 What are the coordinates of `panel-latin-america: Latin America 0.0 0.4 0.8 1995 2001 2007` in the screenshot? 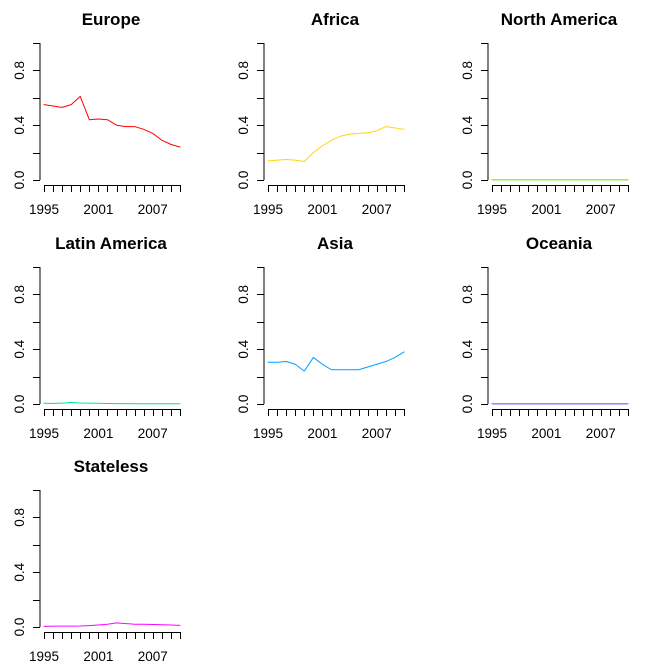 It's located at (96, 337).